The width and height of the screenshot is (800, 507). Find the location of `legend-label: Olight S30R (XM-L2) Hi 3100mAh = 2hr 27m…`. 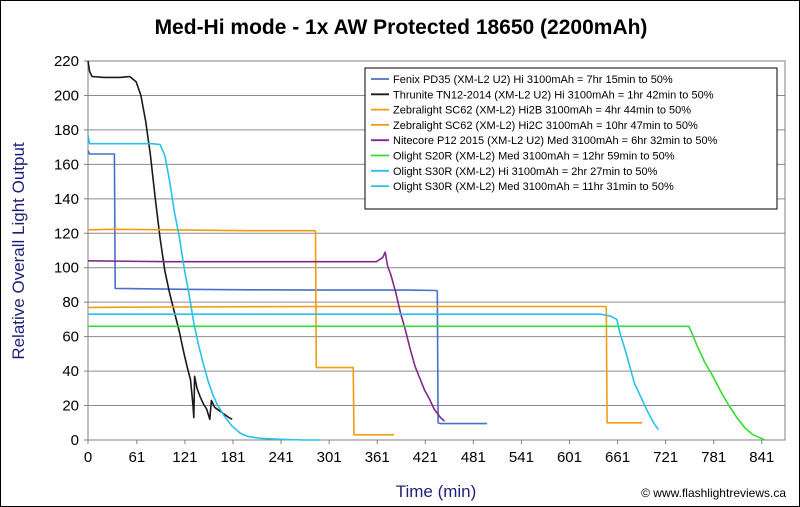

legend-label: Olight S30R (XM-L2) Hi 3100mAh = 2hr 27m… is located at coordinates (525, 172).